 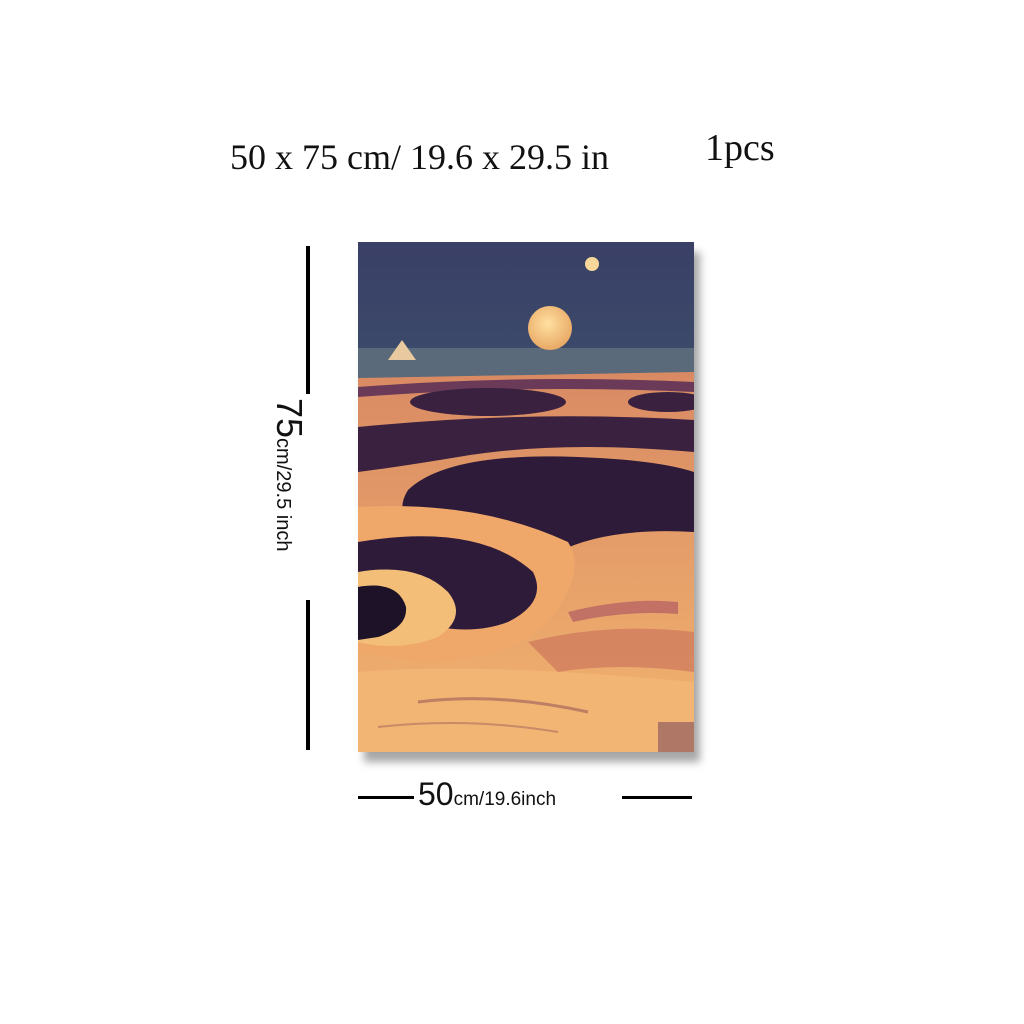 What do you see at coordinates (283, 495) in the screenshot?
I see `height-unit: cm/29.5 inch` at bounding box center [283, 495].